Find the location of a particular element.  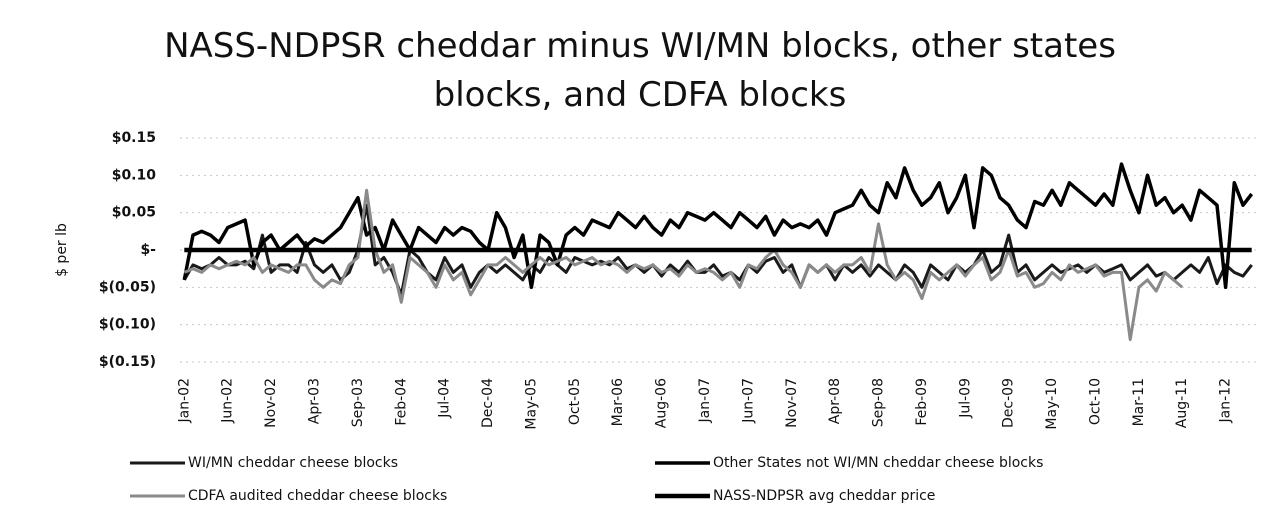

x-tick-label: May-10 is located at coordinates (1052, 404).